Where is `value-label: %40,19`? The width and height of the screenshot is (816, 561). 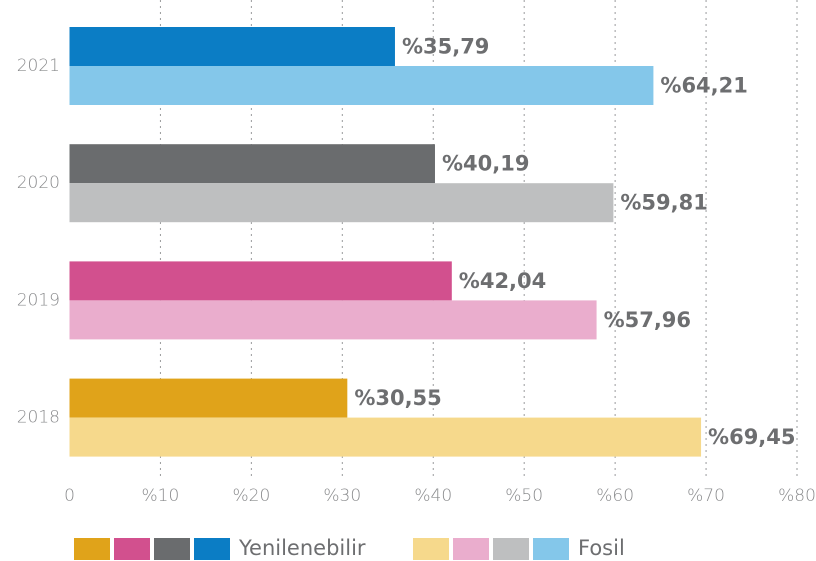 value-label: %40,19 is located at coordinates (485, 164).